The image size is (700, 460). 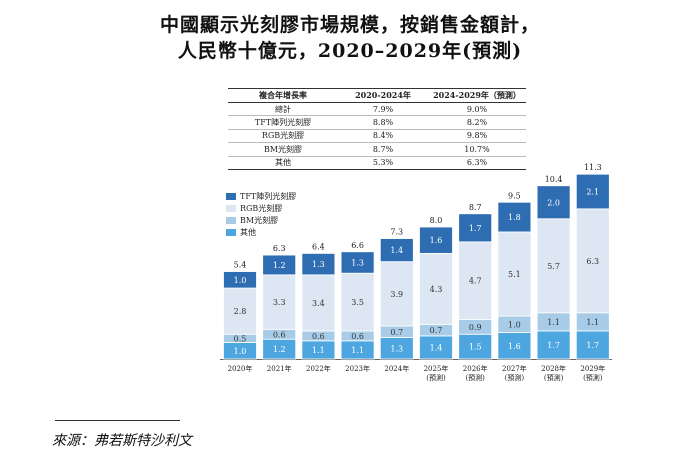 I want to click on cagr-header-2020-2024: 2020-2024年, so click(x=383, y=95).